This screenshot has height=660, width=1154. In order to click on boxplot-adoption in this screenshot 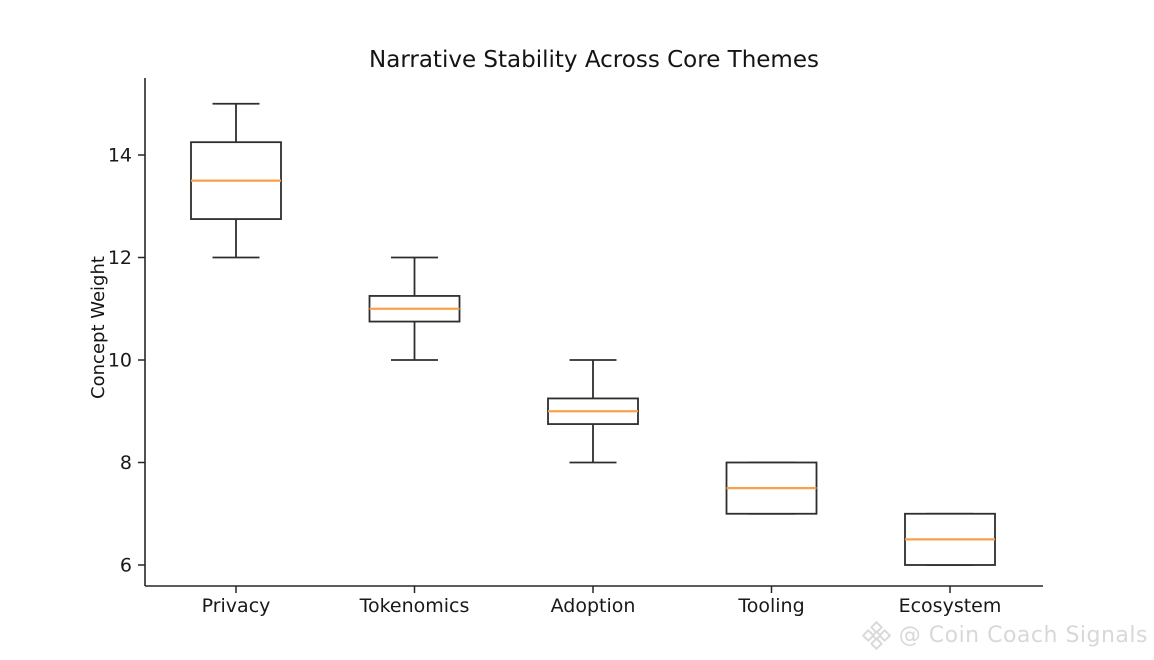, I will do `click(593, 411)`.